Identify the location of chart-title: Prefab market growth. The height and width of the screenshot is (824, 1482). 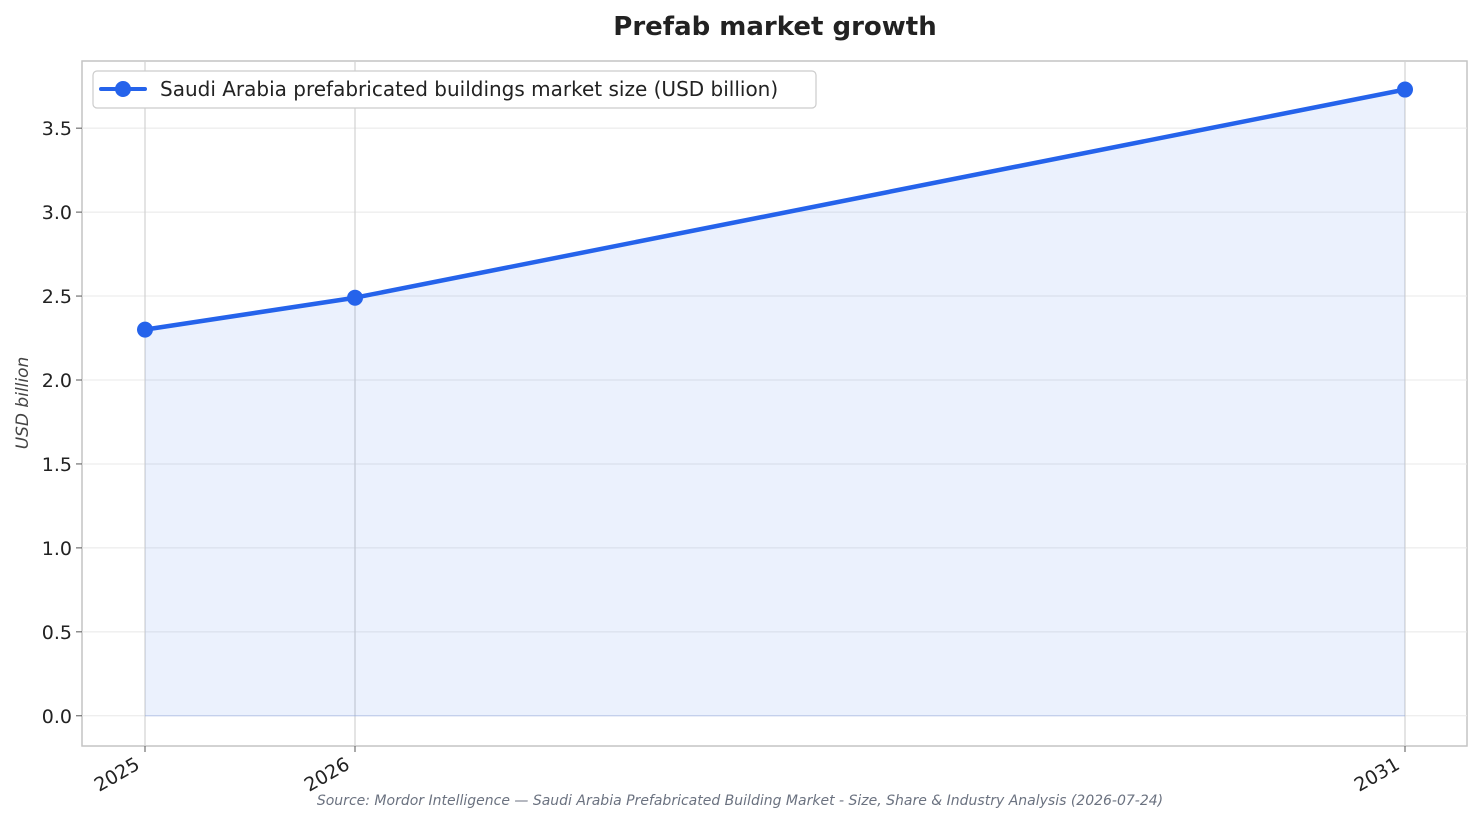
(774, 27).